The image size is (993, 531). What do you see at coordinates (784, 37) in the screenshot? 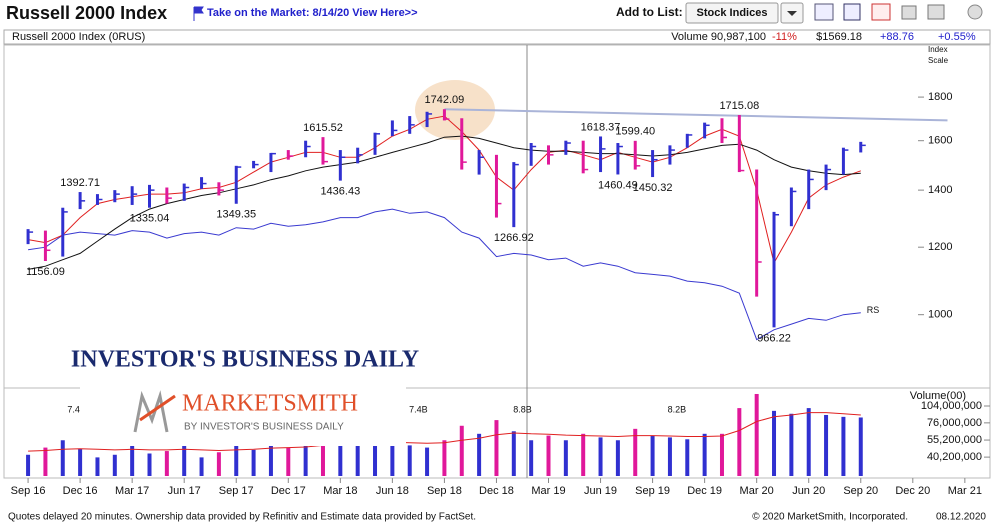
I see `info-volume-change: -11%` at bounding box center [784, 37].